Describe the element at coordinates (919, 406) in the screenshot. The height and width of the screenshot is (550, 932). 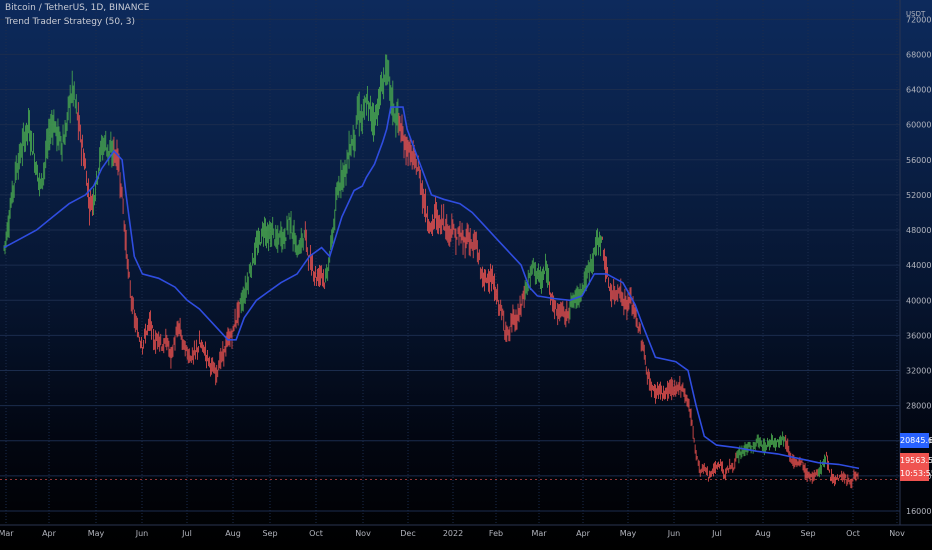
I see `y-tick-label: 28000.00` at that location.